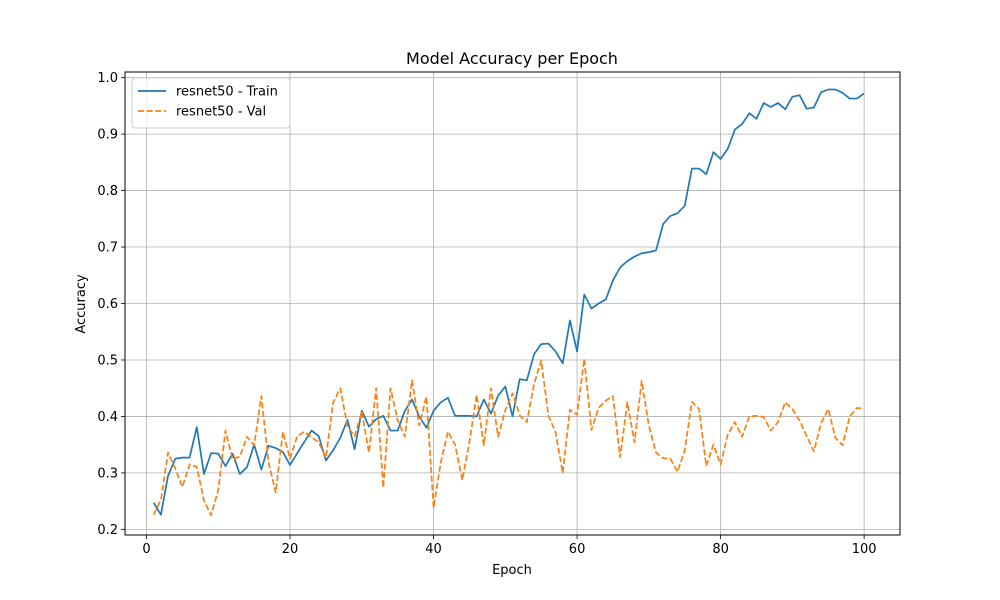 The width and height of the screenshot is (1000, 600). I want to click on y-tick-label: 0.9, so click(107, 135).